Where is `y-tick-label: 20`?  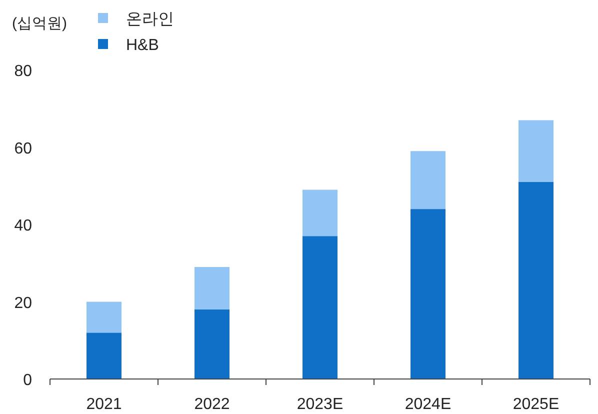
y-tick-label: 20 is located at coordinates (23, 303).